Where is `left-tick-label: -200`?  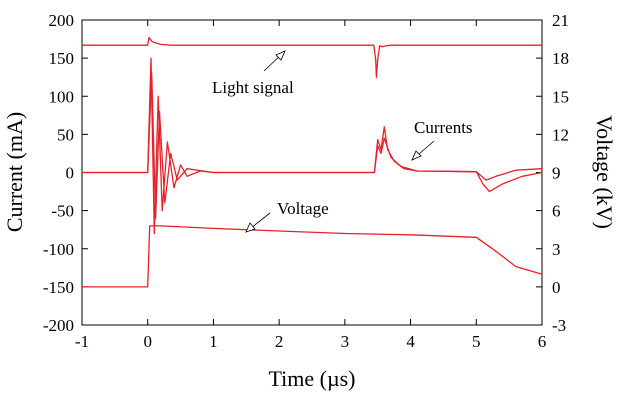 left-tick-label: -200 is located at coordinates (58, 325).